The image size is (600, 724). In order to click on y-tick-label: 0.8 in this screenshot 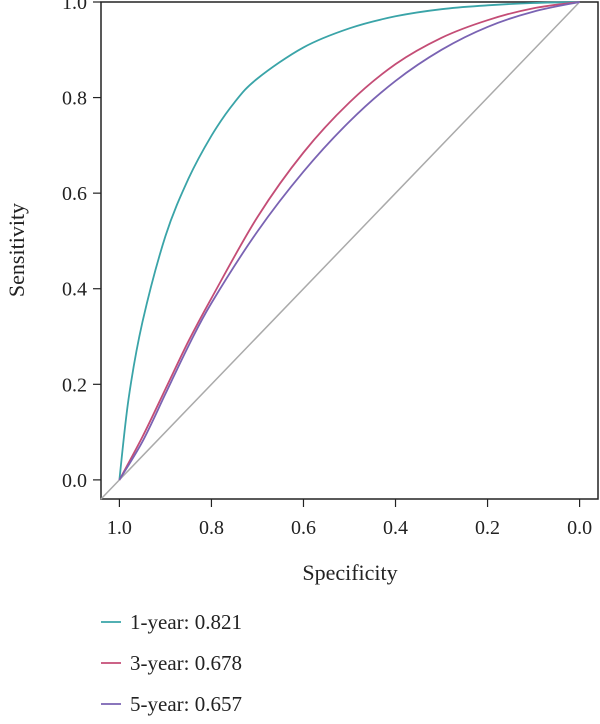, I will do `click(74, 99)`.